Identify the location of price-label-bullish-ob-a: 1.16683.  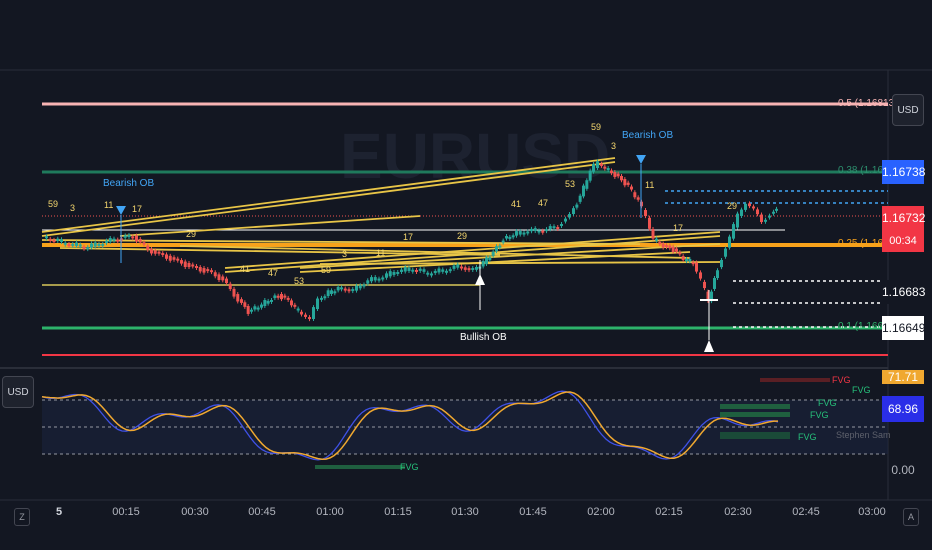
(903, 292).